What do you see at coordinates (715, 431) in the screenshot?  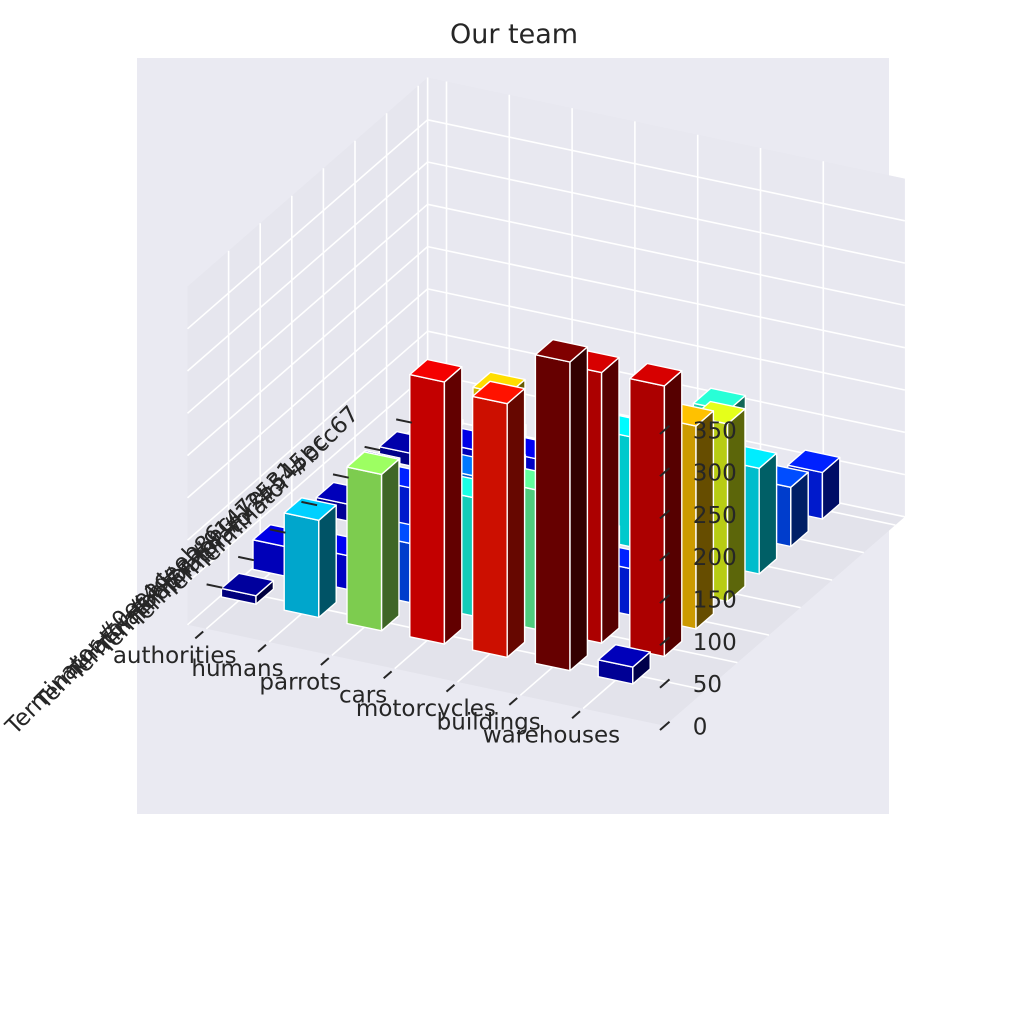 I see `z-tick-label: 350` at bounding box center [715, 431].